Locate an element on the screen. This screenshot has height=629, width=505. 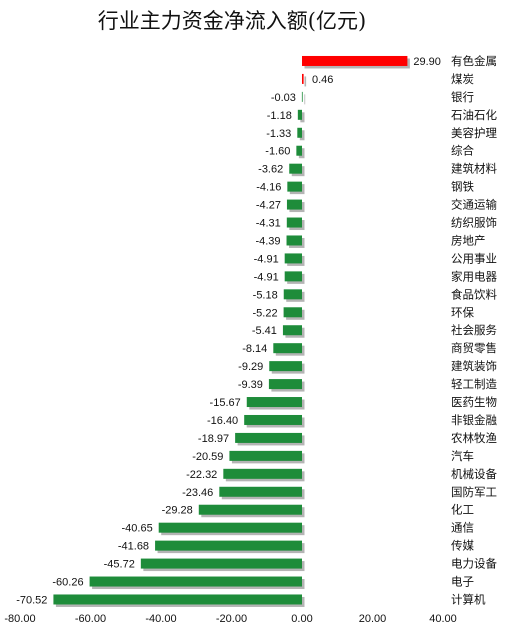
value-label: -9.29 is located at coordinates (250, 367).